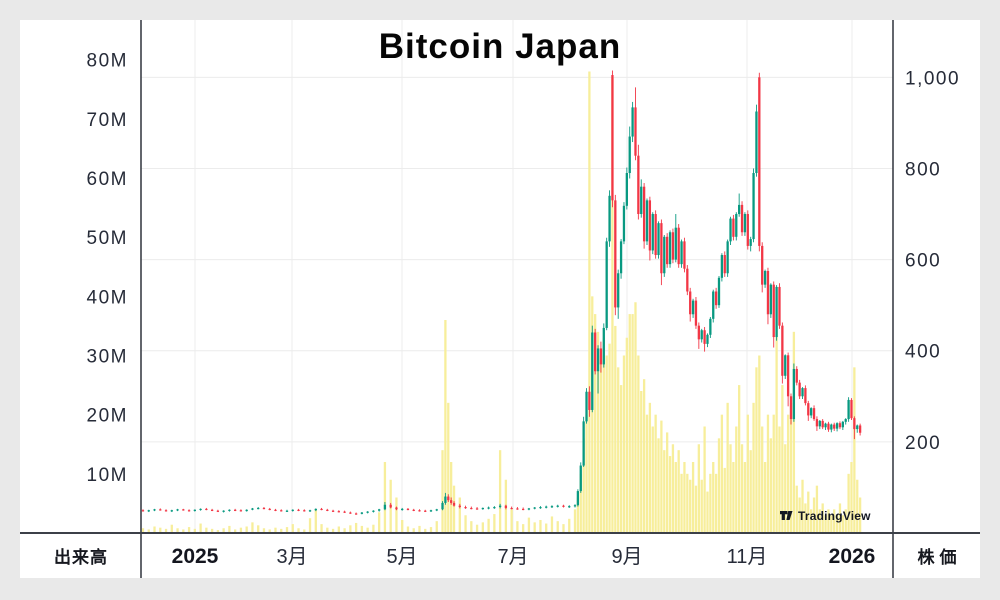  What do you see at coordinates (107, 268) in the screenshot?
I see `volume-axis: 10M 20M 30M 40M 50M 60M 70M 80M` at bounding box center [107, 268].